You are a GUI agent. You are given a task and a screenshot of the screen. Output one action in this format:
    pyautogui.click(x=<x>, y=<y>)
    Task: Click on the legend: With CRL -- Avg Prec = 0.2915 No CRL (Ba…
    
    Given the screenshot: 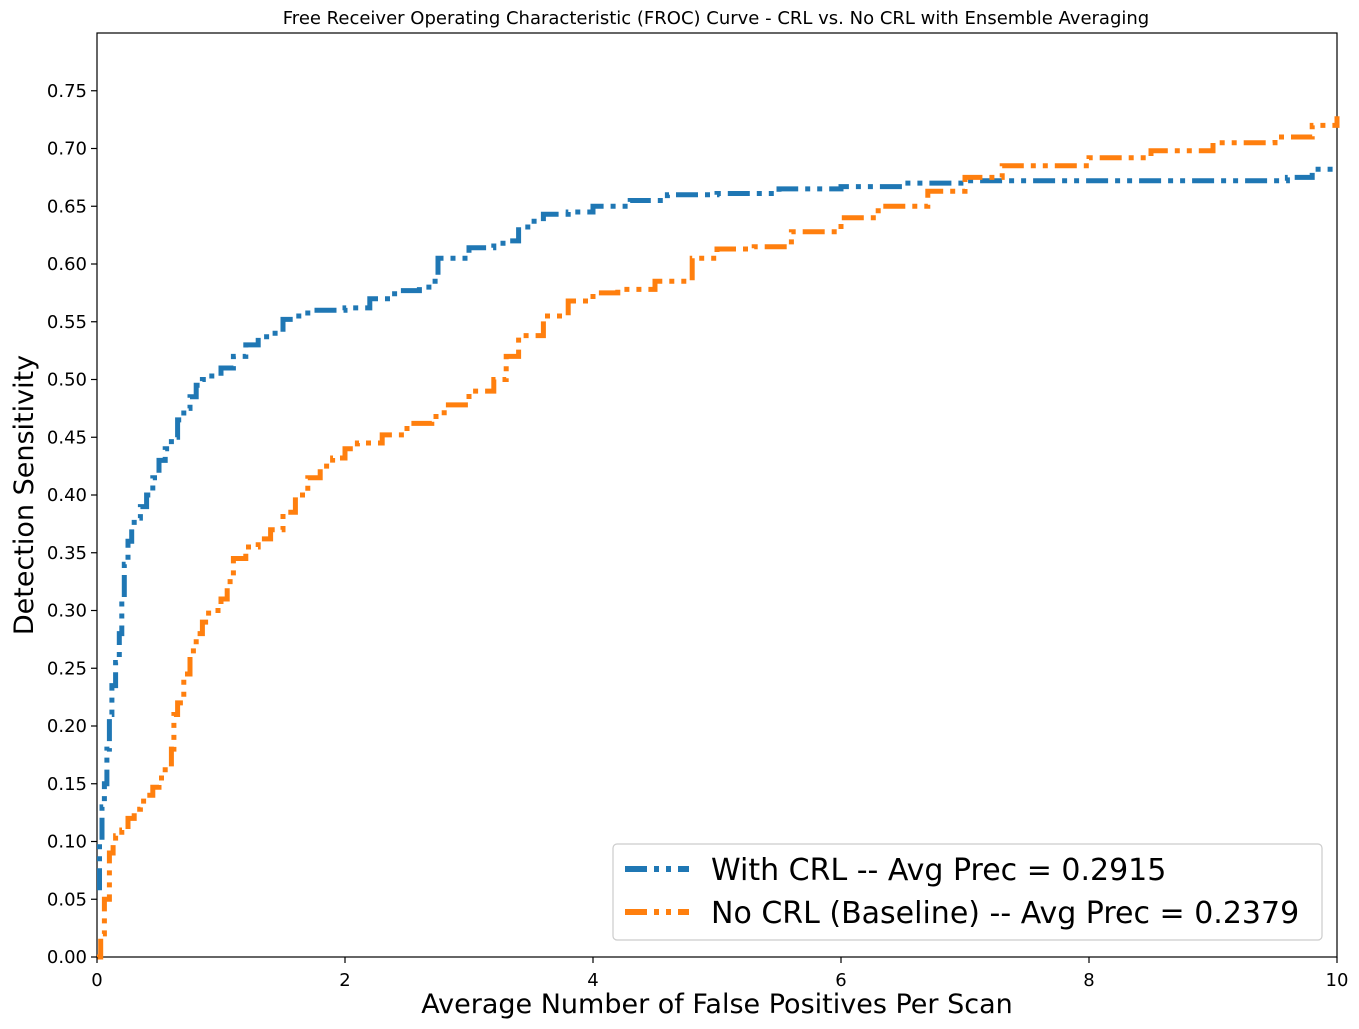 What is the action you would take?
    pyautogui.click(x=967, y=892)
    